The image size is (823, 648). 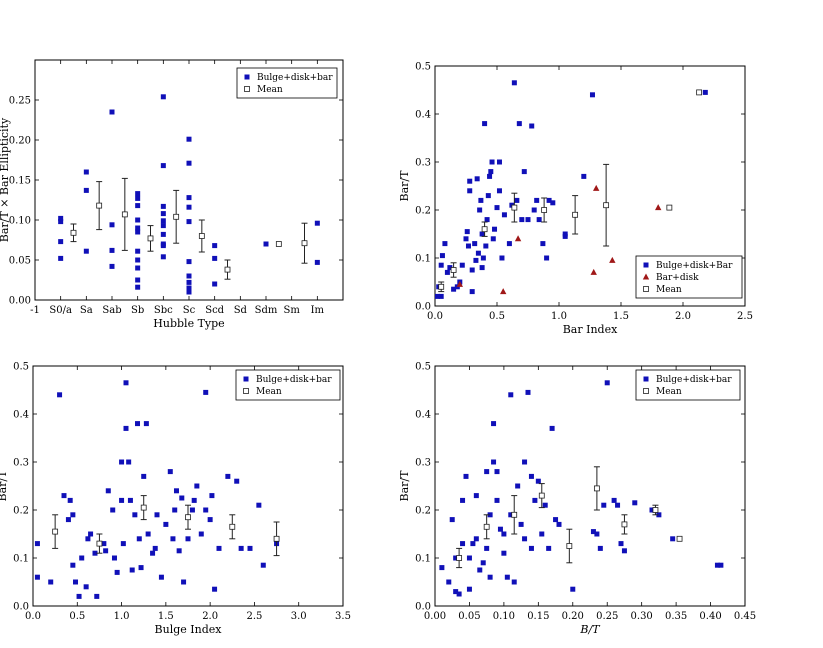 I want to click on y-tick-label: 0.3, so click(x=423, y=463).